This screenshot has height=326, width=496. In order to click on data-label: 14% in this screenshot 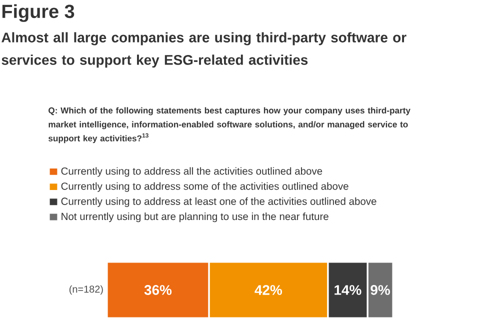, I will do `click(348, 290)`.